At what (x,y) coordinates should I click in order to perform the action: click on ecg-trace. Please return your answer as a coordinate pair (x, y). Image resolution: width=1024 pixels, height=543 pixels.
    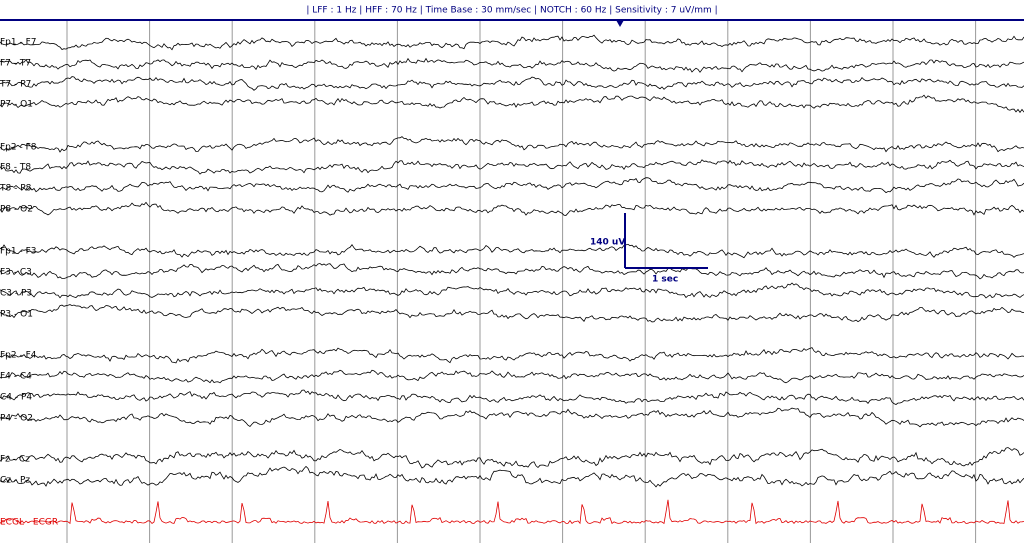
    Looking at the image, I should click on (512, 512).